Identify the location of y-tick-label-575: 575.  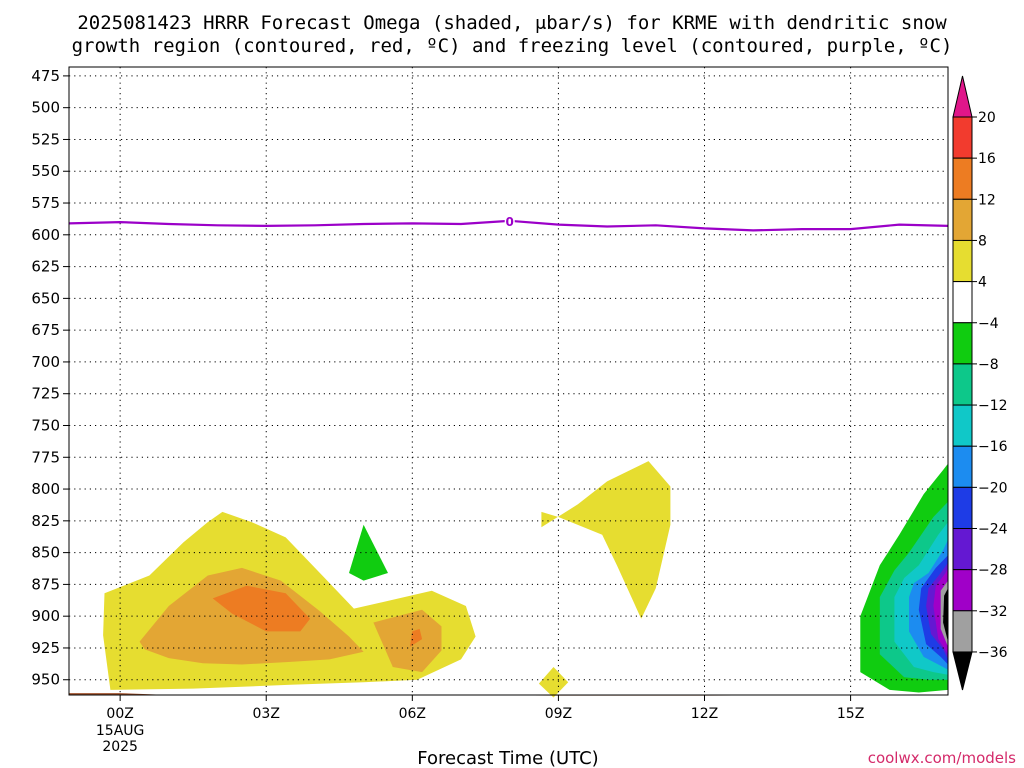
(45, 203).